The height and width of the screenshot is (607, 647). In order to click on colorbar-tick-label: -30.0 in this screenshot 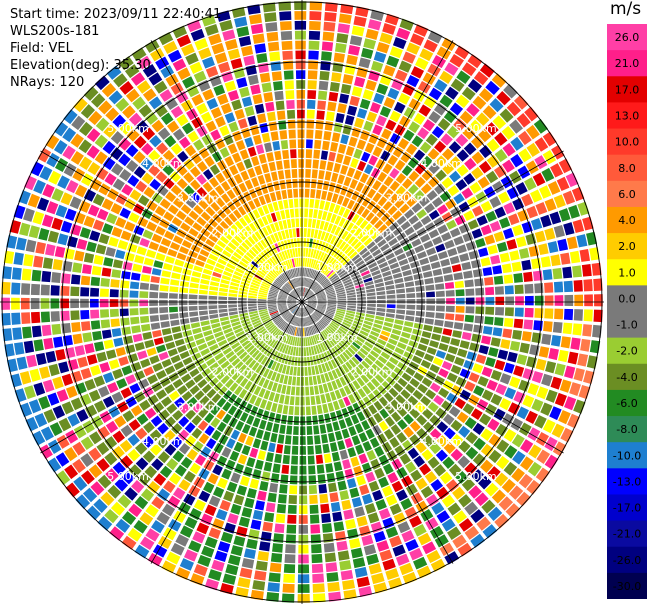, I will do `click(627, 586)`.